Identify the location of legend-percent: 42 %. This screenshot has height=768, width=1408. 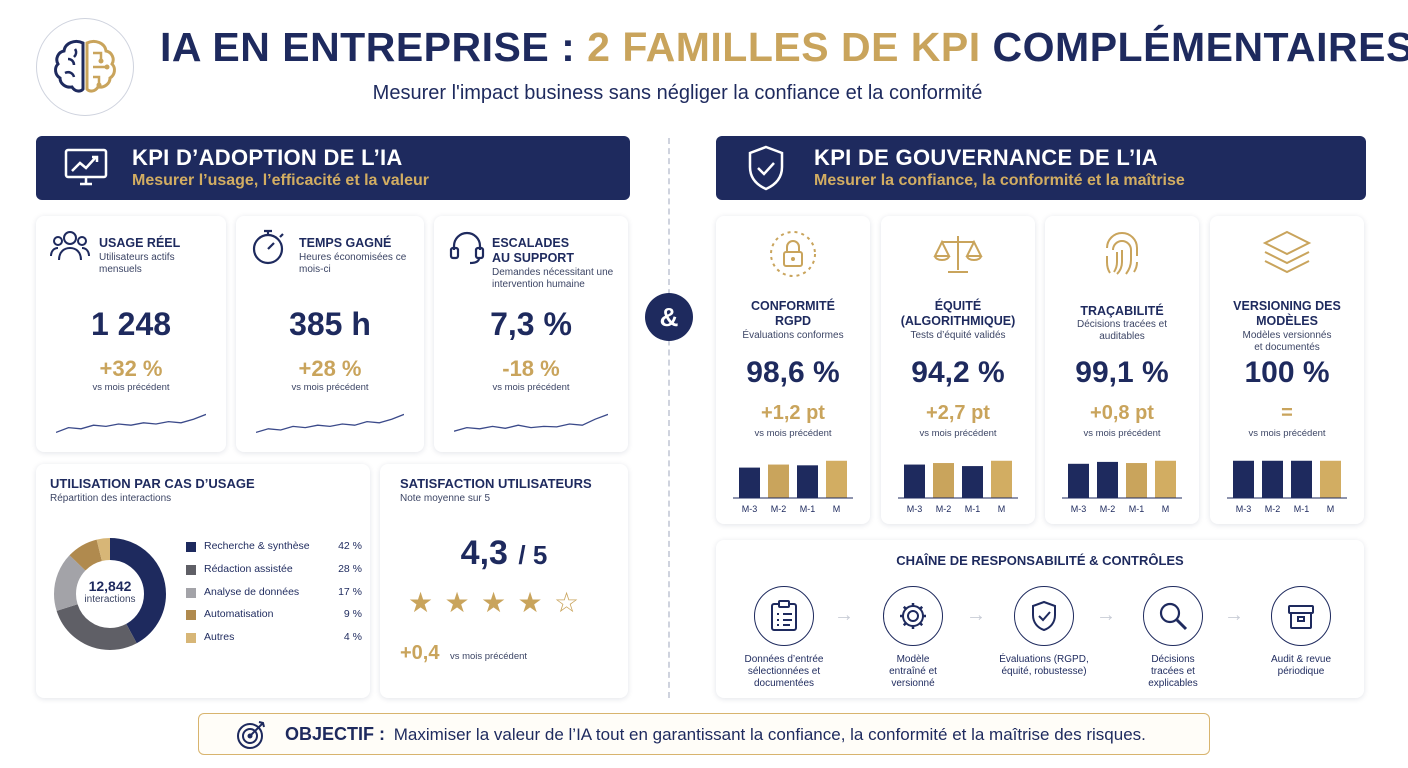
(350, 546).